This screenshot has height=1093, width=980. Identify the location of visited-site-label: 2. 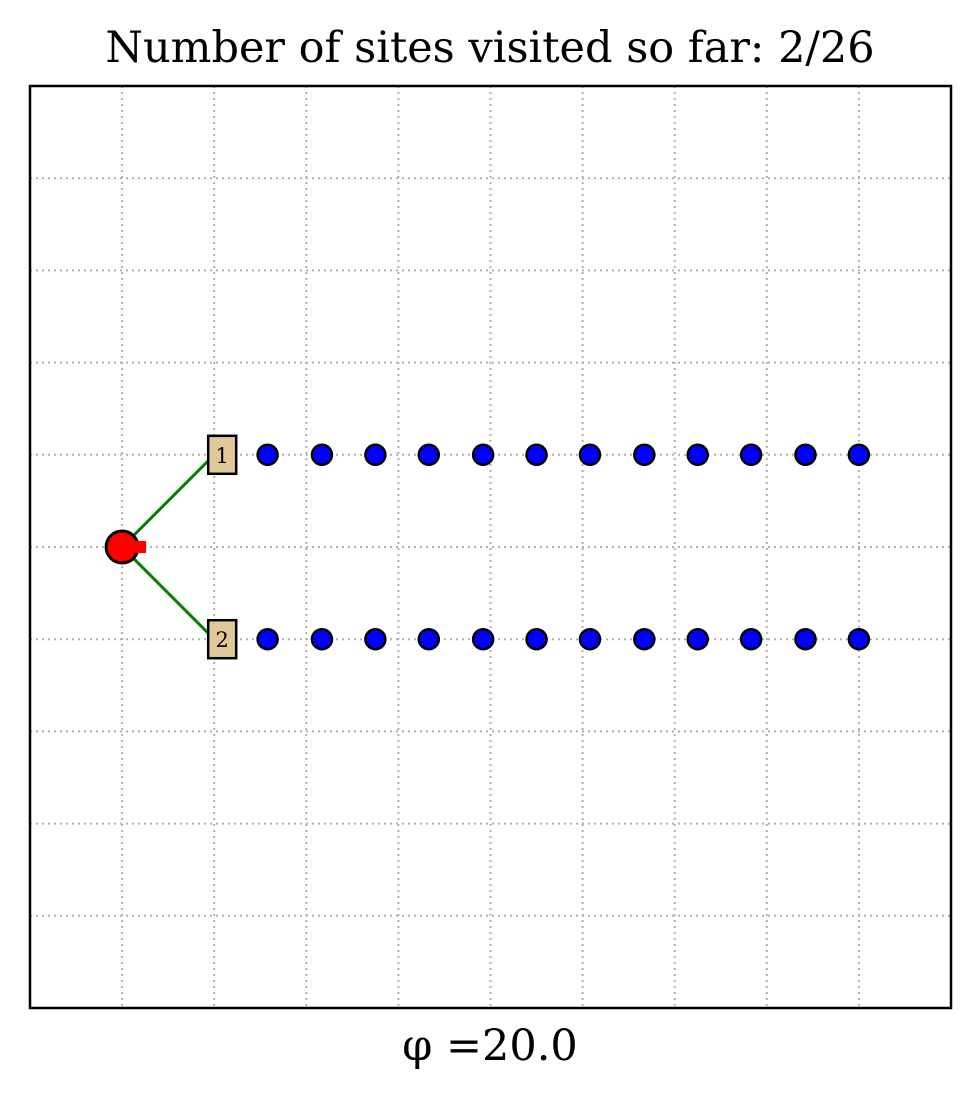
(222, 640).